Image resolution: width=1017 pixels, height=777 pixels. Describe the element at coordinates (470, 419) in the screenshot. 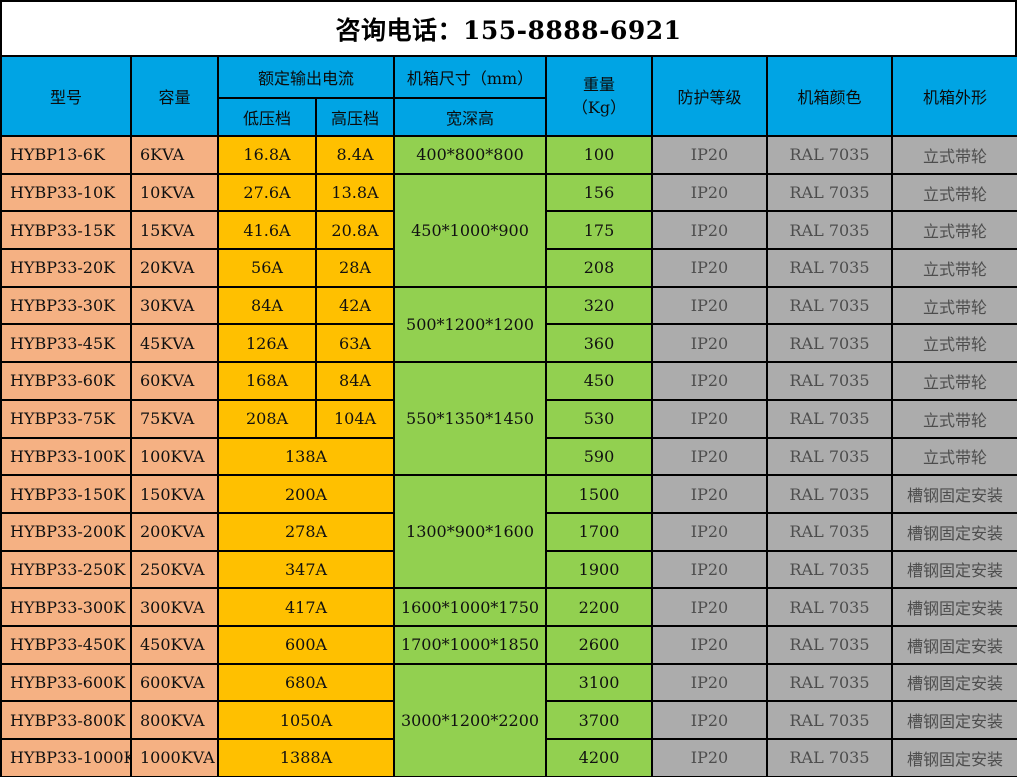

I see `size-cell: 550*1350*1450` at that location.